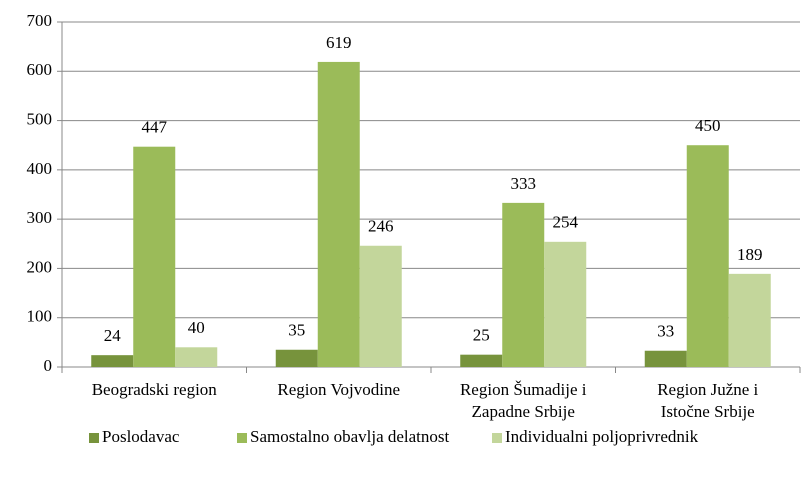 The height and width of the screenshot is (477, 806). Describe the element at coordinates (40, 69) in the screenshot. I see `y-tick-label: 600` at that location.